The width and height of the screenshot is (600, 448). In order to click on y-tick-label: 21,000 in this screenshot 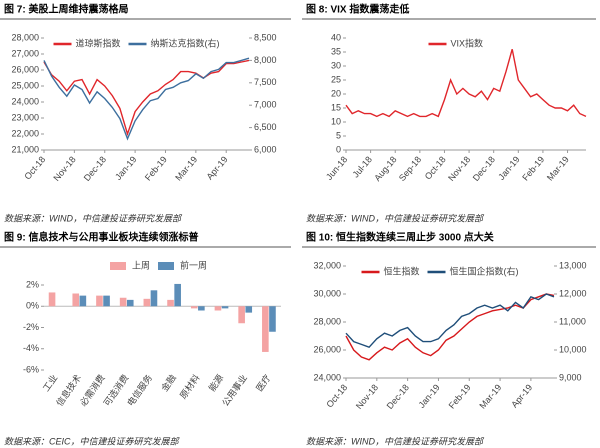, I will do `click(25, 149)`.